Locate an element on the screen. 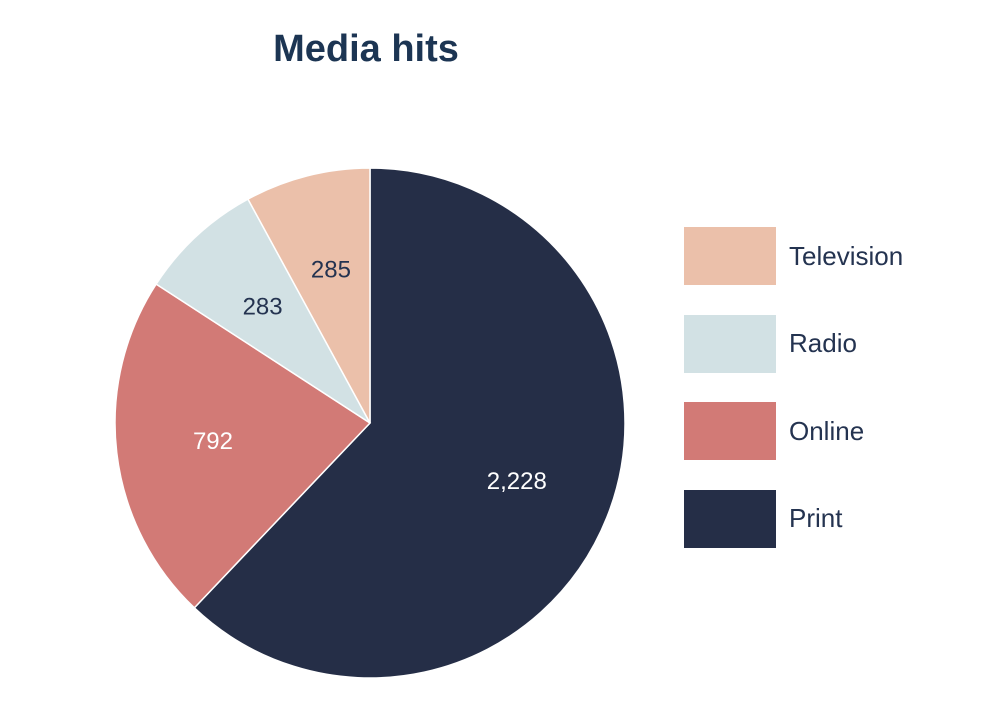 Image resolution: width=990 pixels, height=724 pixels. legend-swatch-online is located at coordinates (730, 431).